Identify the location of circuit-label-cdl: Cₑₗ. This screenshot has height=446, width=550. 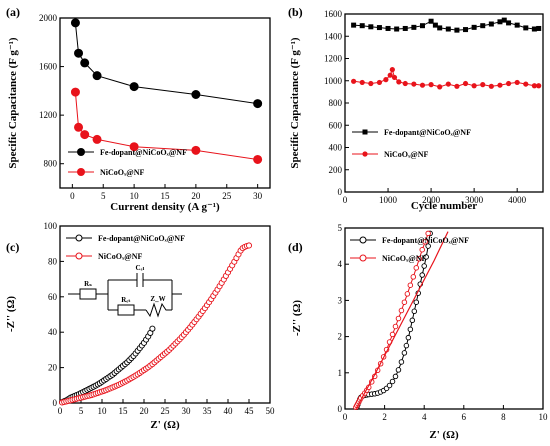
(140, 268).